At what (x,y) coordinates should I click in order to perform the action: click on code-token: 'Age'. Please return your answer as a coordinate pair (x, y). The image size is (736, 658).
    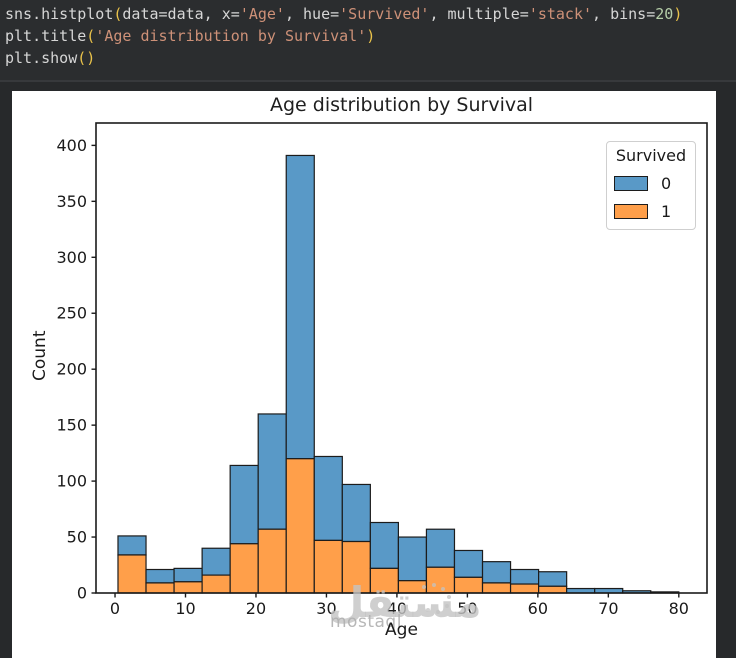
    Looking at the image, I should click on (262, 14).